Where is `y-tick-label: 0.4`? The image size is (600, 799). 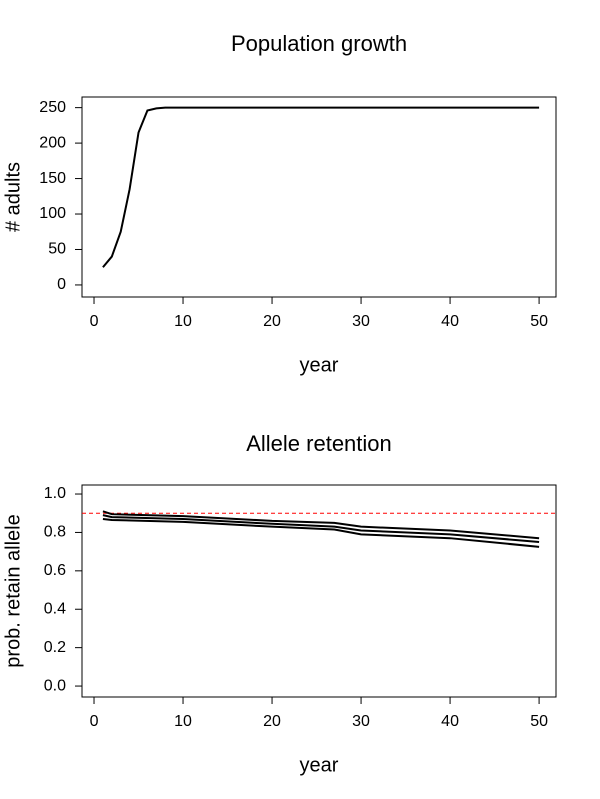 y-tick-label: 0.4 is located at coordinates (55, 608).